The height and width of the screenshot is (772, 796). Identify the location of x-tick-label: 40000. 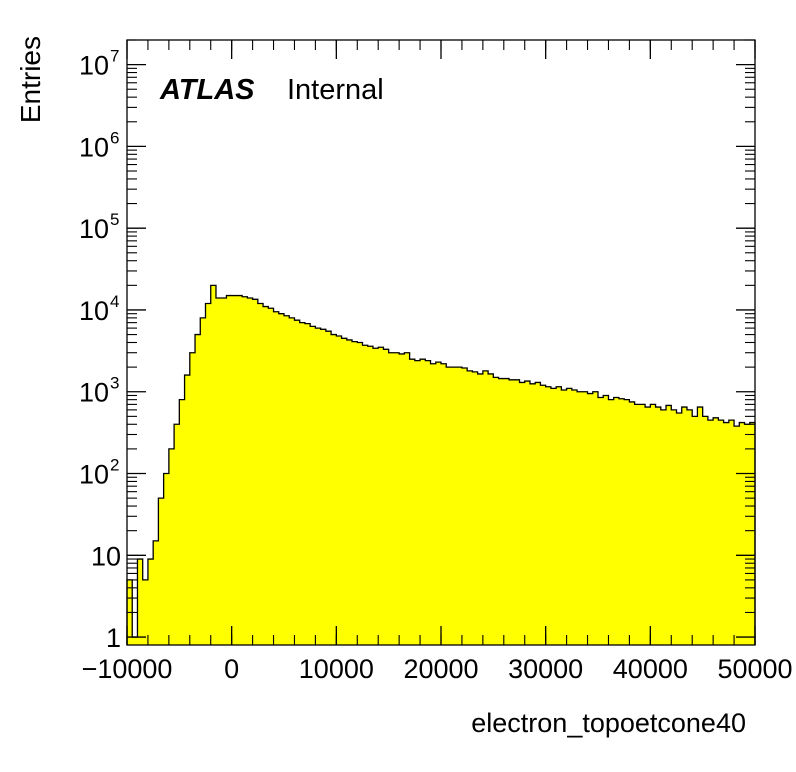
(650, 669).